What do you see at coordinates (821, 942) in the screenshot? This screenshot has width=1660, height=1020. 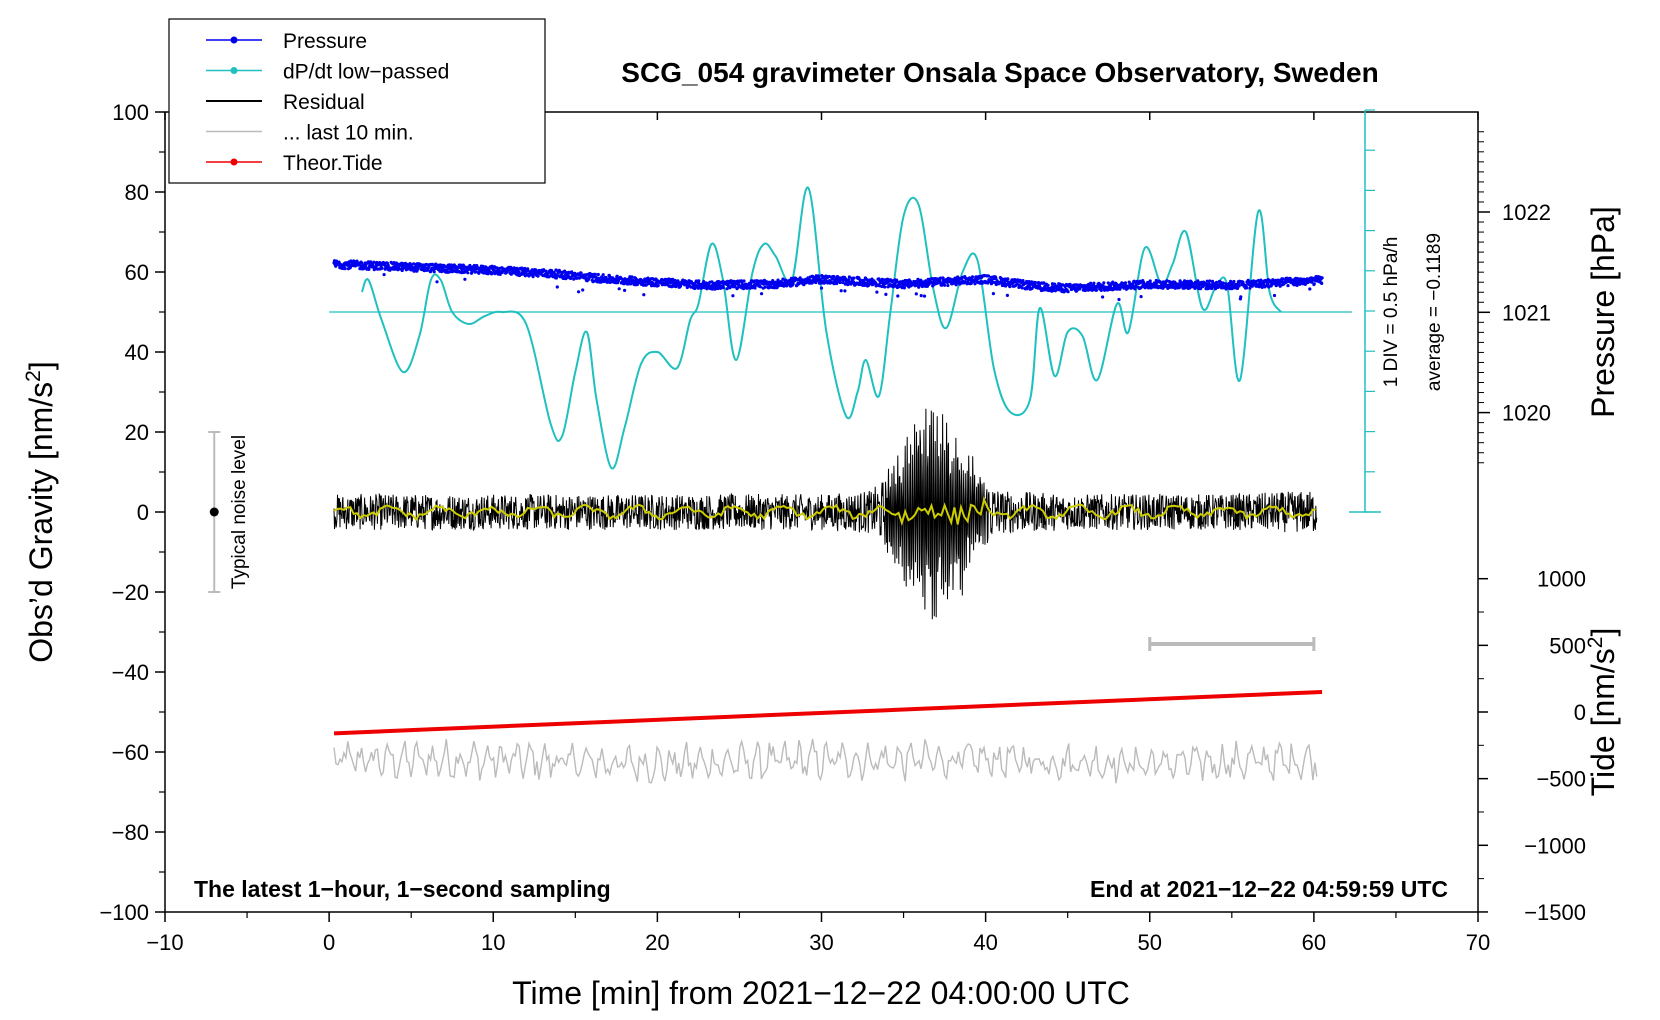 I see `x-tick-label: 30` at bounding box center [821, 942].